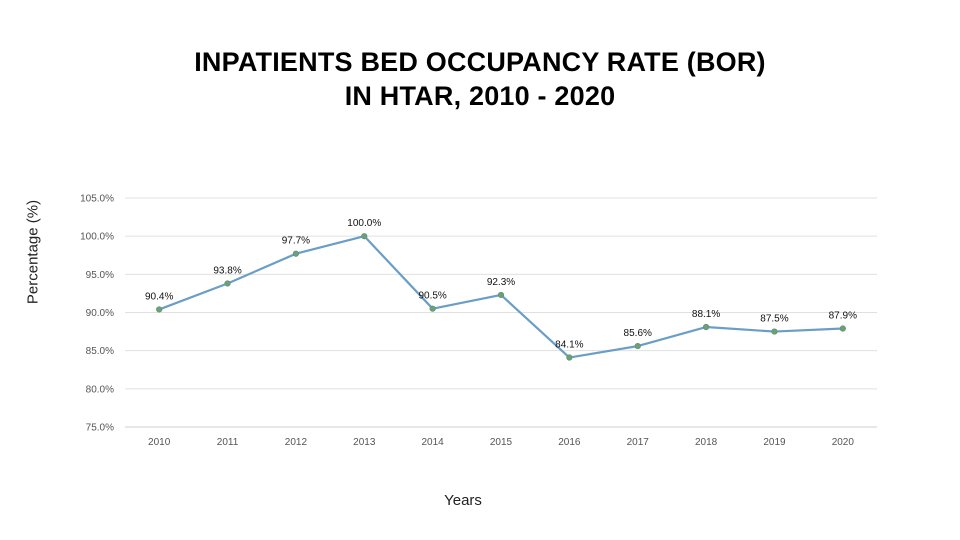 The image size is (960, 540). Describe the element at coordinates (774, 319) in the screenshot. I see `data-label: 87.5%` at that location.